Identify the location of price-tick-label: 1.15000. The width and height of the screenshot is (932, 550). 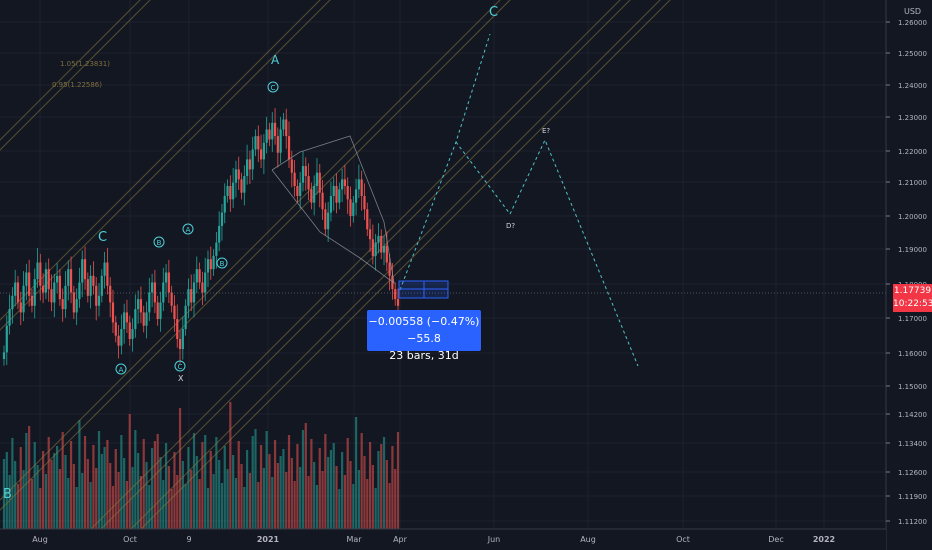
(912, 387).